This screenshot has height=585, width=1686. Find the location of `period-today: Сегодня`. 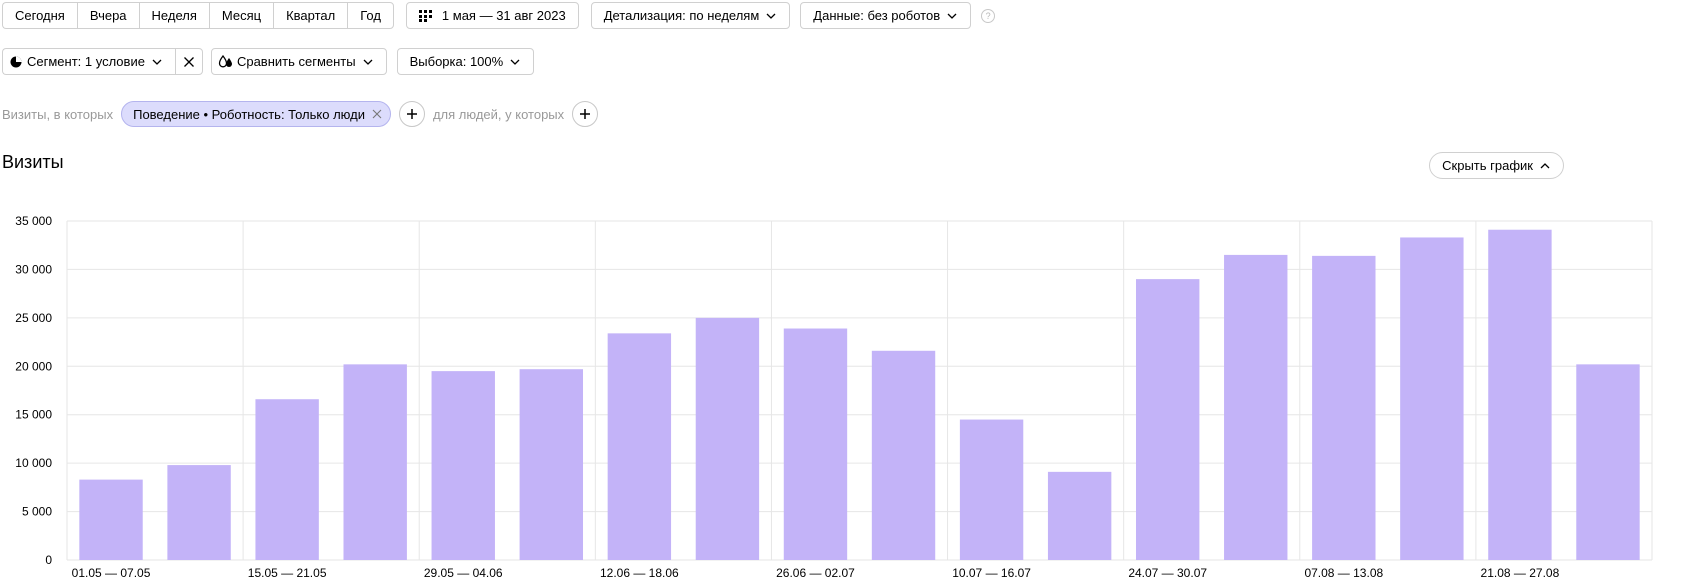

period-today: Сегодня is located at coordinates (39, 15).